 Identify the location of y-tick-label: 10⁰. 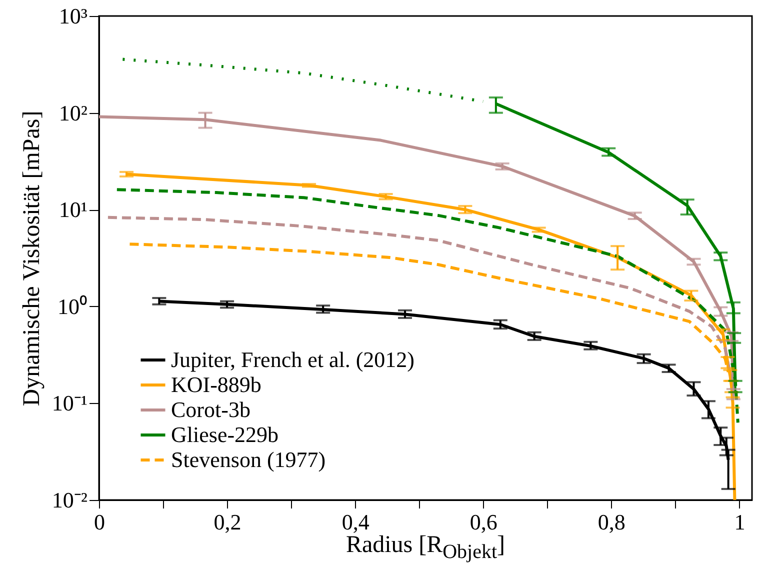
(73, 306).